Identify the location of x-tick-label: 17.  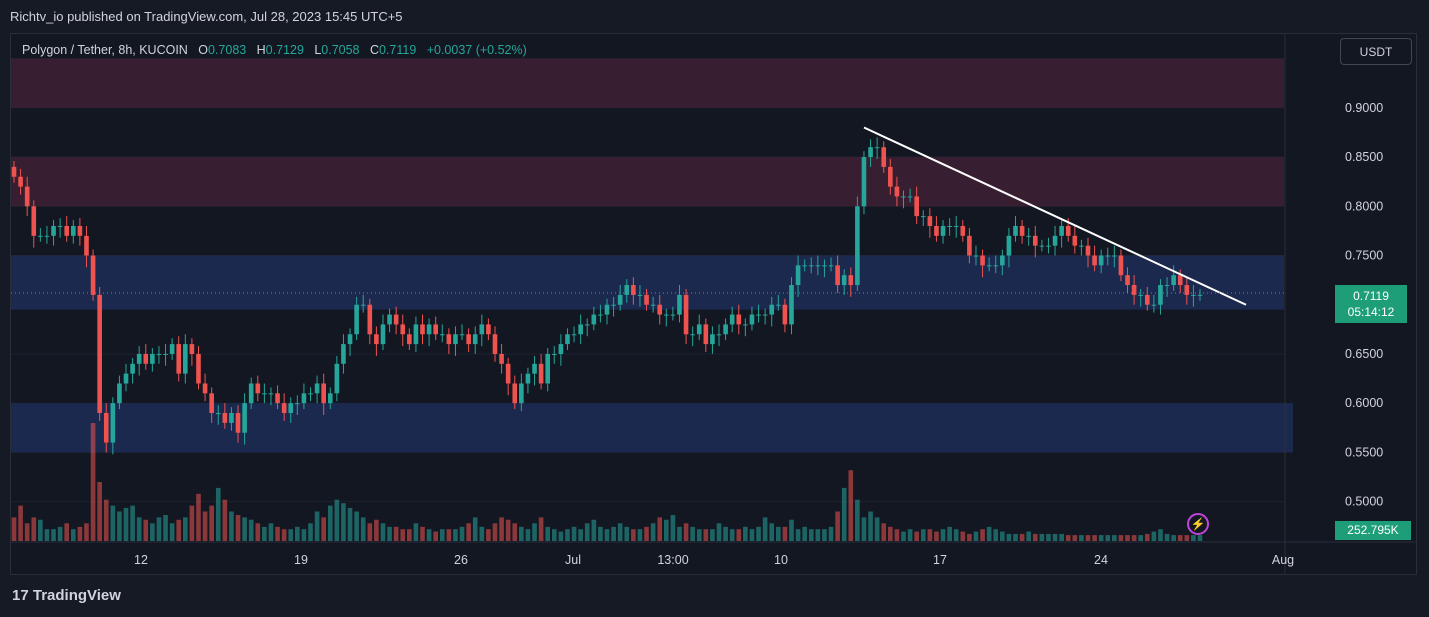
(940, 560).